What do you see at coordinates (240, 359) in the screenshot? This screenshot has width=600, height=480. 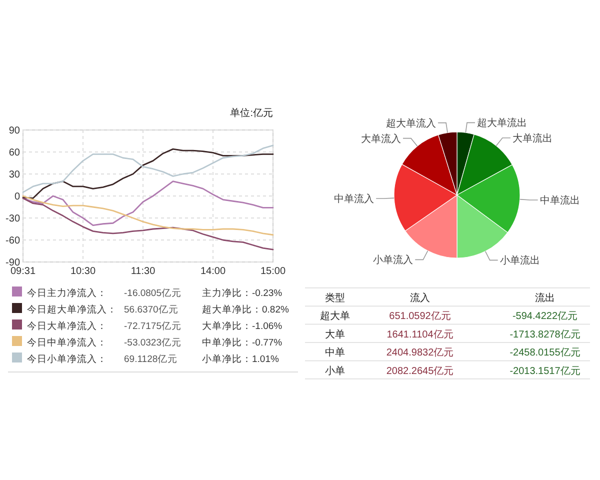 I see `text: 小单净比：1.01%` at bounding box center [240, 359].